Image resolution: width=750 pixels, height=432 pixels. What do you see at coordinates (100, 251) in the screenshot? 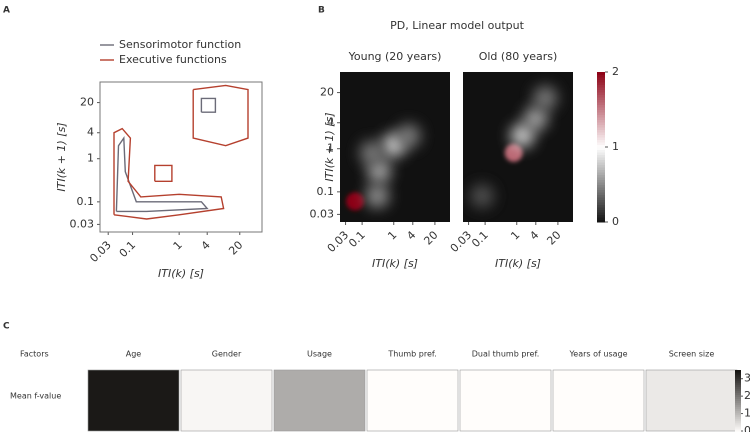
I see `x-tick-label: 0.03` at bounding box center [100, 251].